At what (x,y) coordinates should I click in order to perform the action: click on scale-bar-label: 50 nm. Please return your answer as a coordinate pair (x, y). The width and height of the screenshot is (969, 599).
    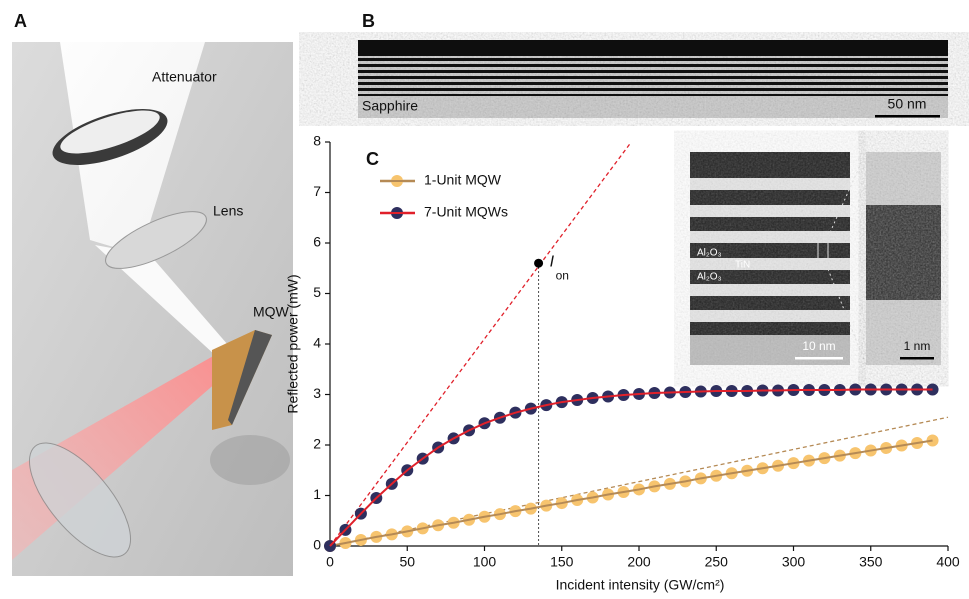
    Looking at the image, I should click on (907, 104).